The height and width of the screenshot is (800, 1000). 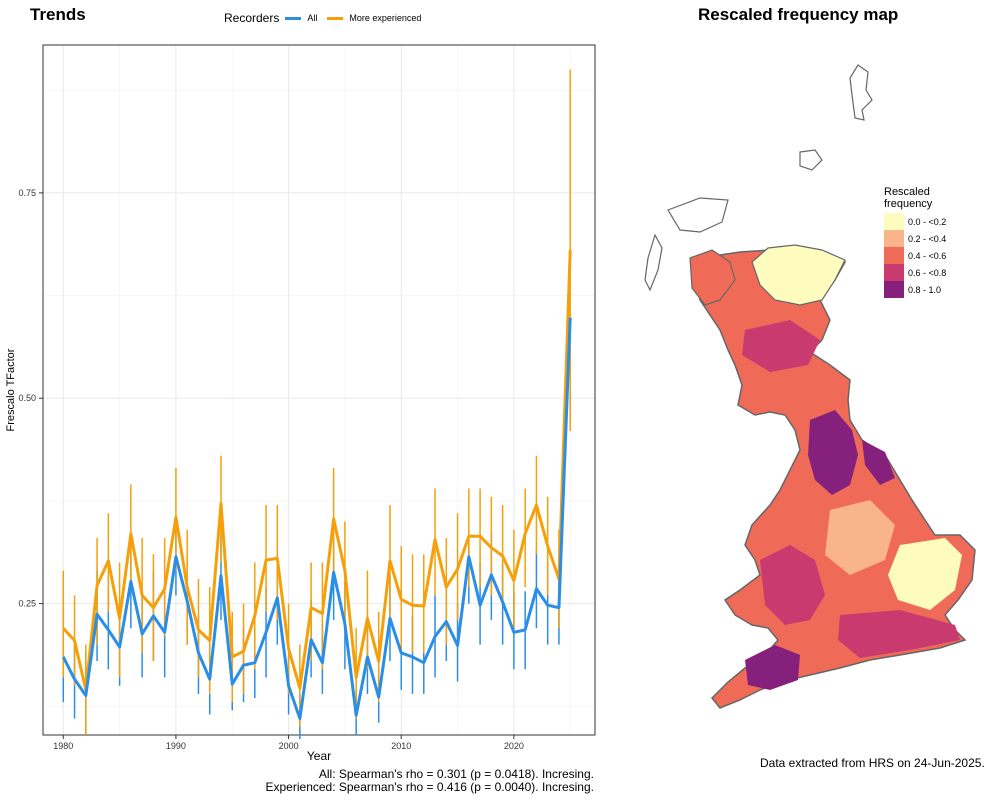 What do you see at coordinates (58, 14) in the screenshot?
I see `trends-title: Trends` at bounding box center [58, 14].